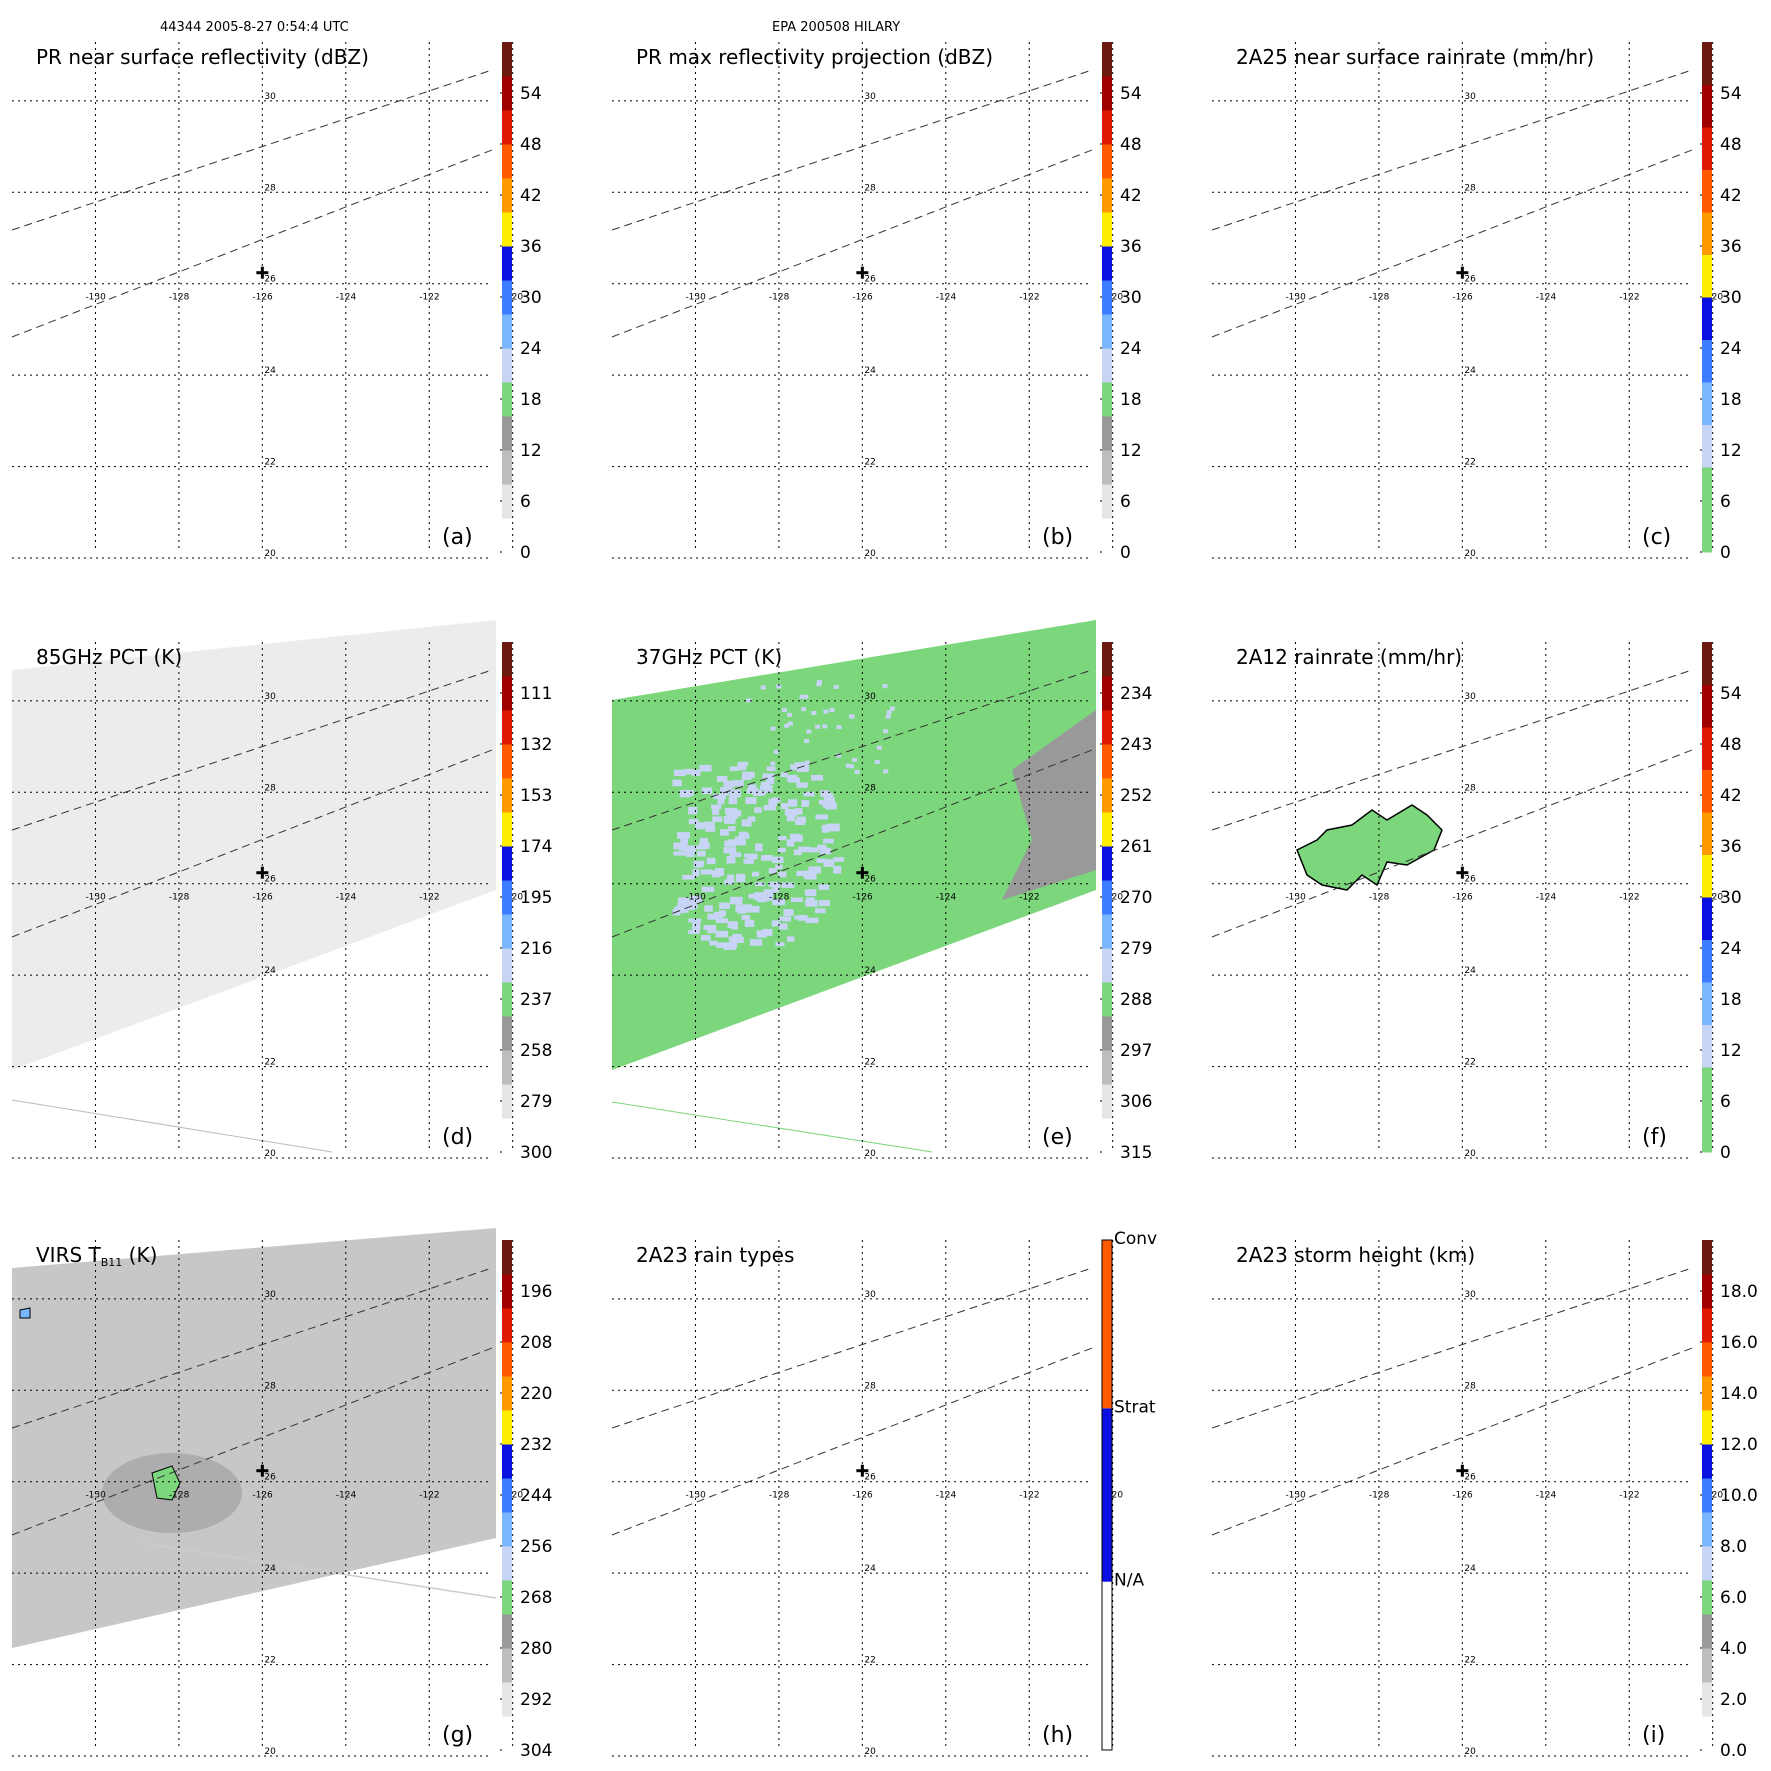  I want to click on lon-tick-label: -122, so click(1629, 1496).